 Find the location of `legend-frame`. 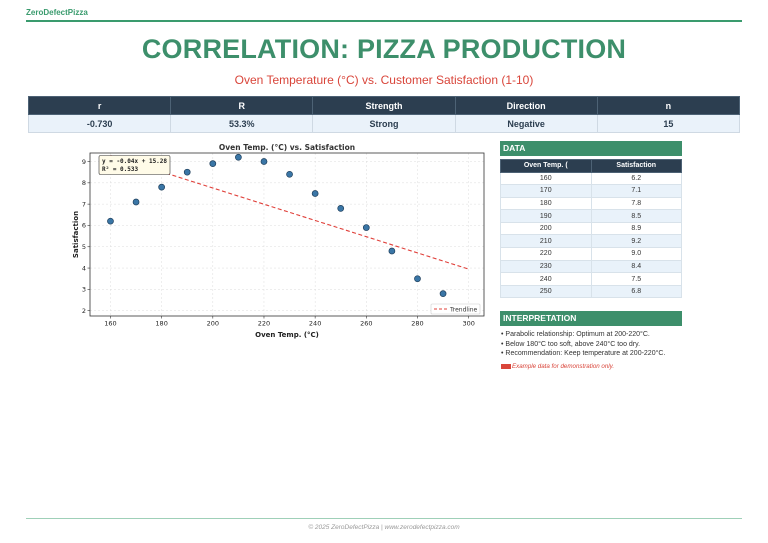

legend-frame is located at coordinates (455, 309).